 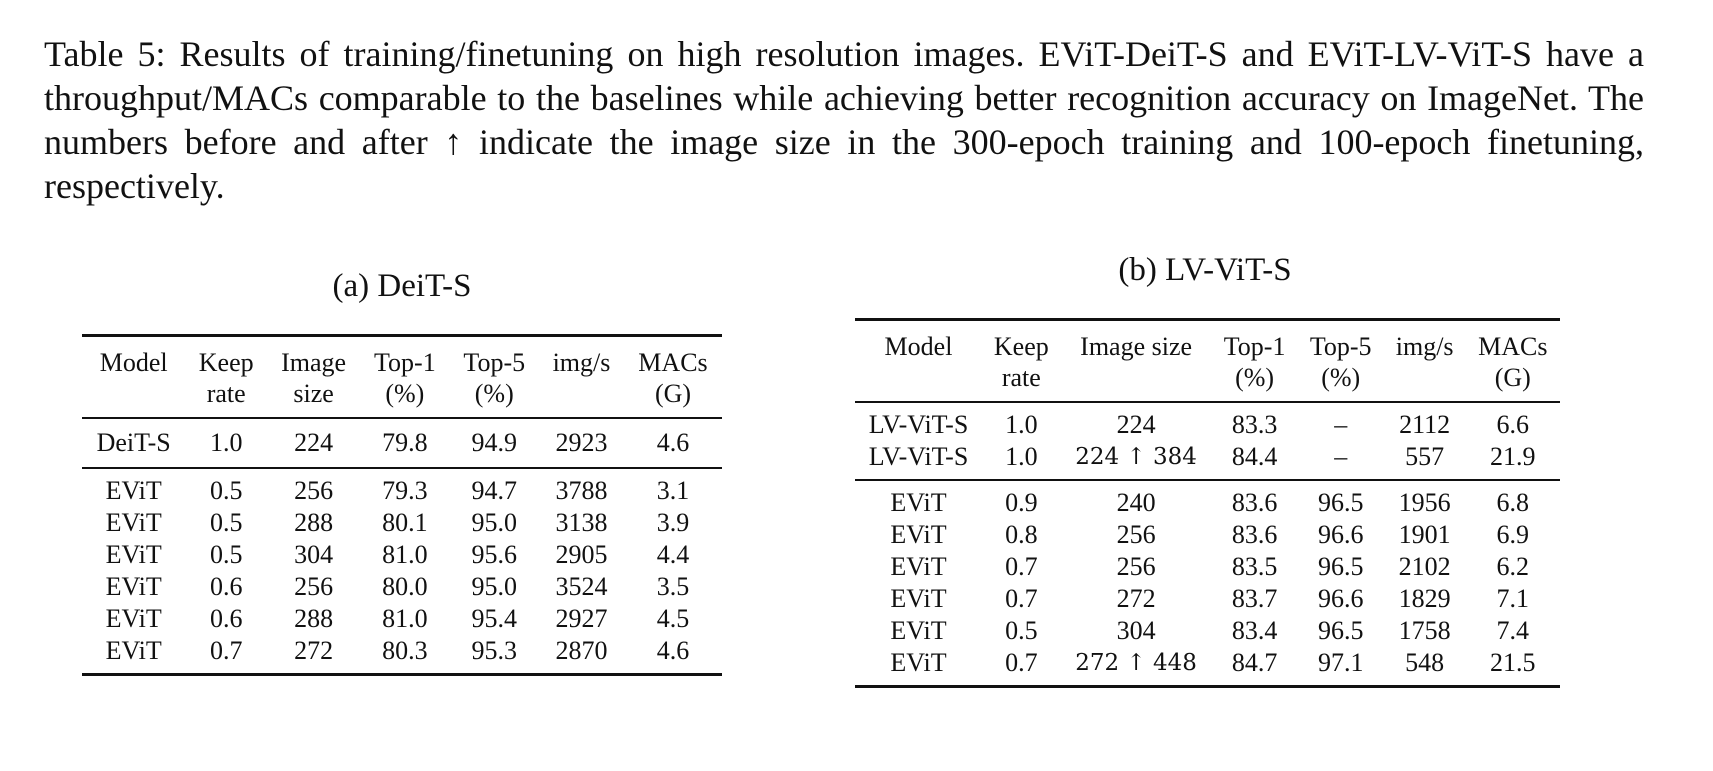 I want to click on table-row: EViT 0.5 304 83.4 96.5 1758 7.4, so click(x=1207, y=631).